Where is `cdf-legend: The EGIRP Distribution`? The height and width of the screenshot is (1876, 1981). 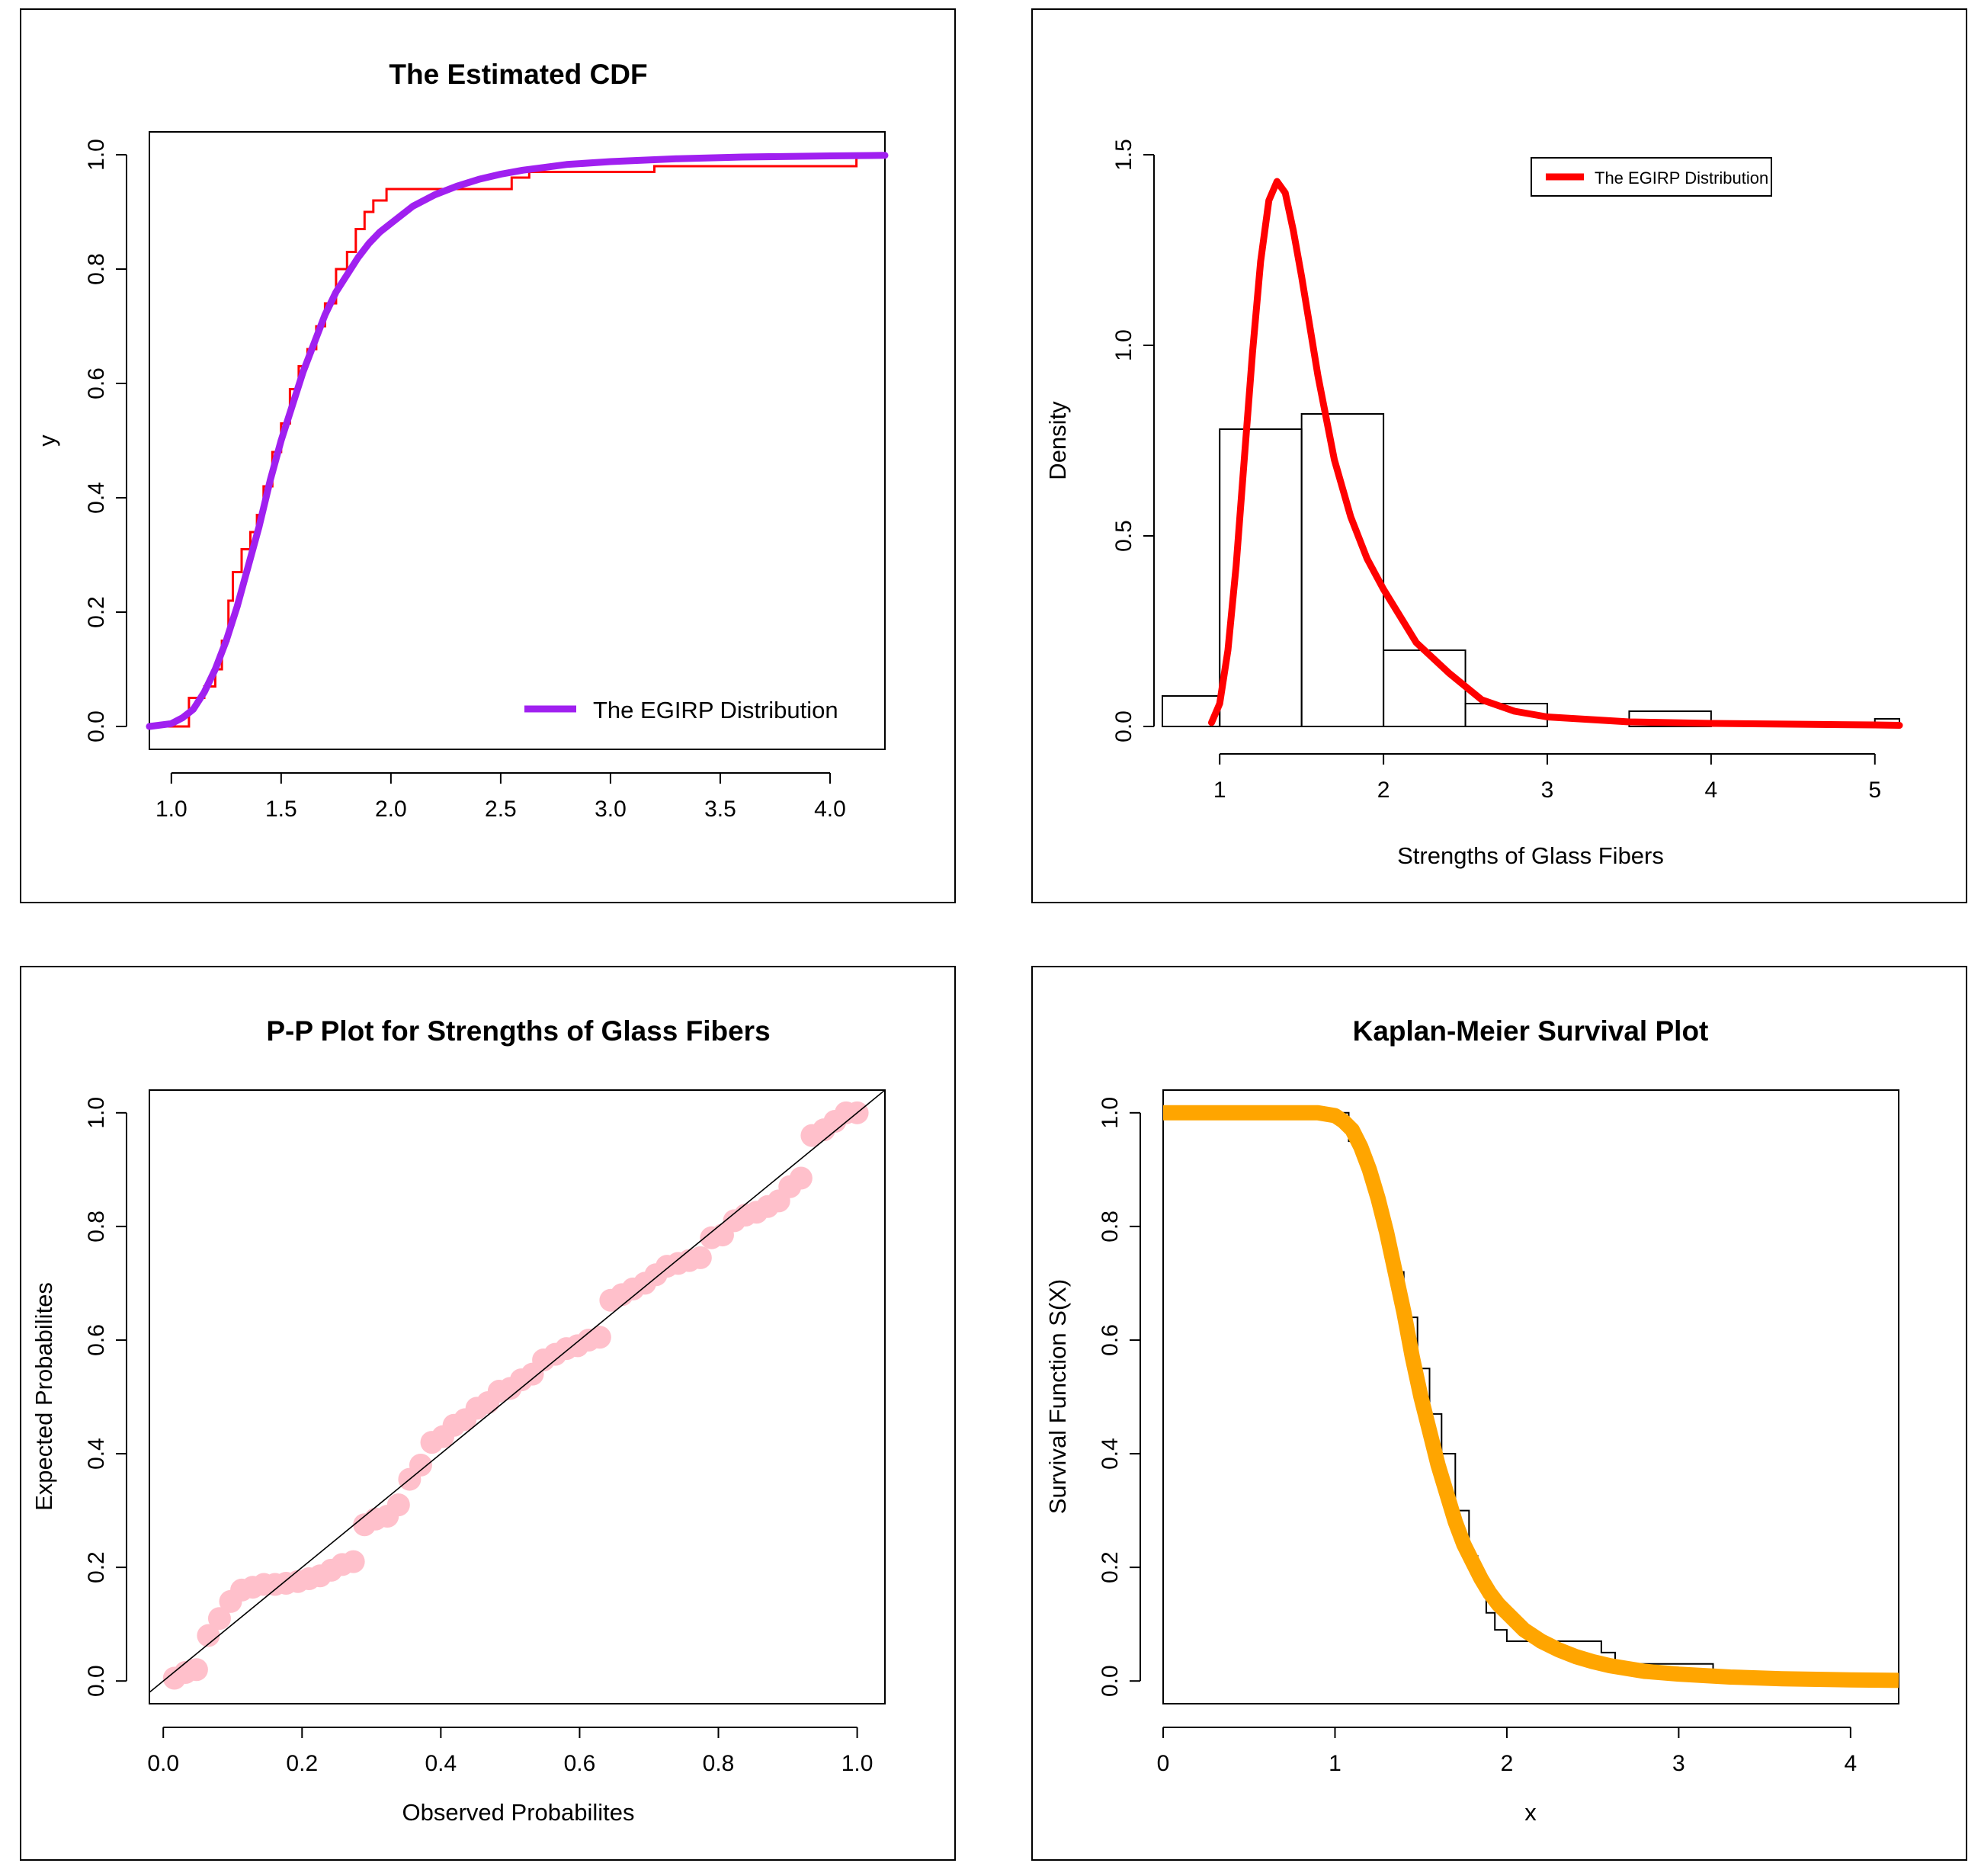 cdf-legend: The EGIRP Distribution is located at coordinates (681, 710).